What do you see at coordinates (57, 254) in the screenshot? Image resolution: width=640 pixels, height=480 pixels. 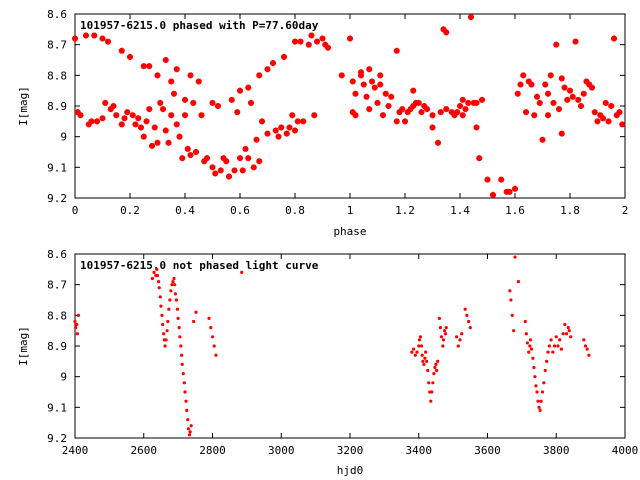 I see `y-tick-label: 8.6` at bounding box center [57, 254].